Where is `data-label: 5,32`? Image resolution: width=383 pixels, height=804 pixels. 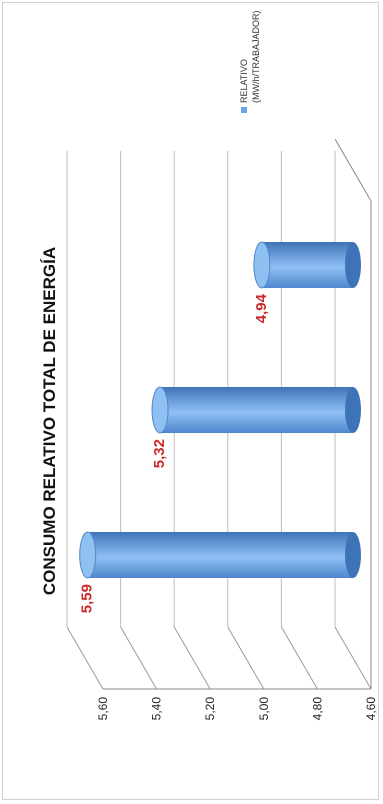 data-label: 5,32 is located at coordinates (159, 453).